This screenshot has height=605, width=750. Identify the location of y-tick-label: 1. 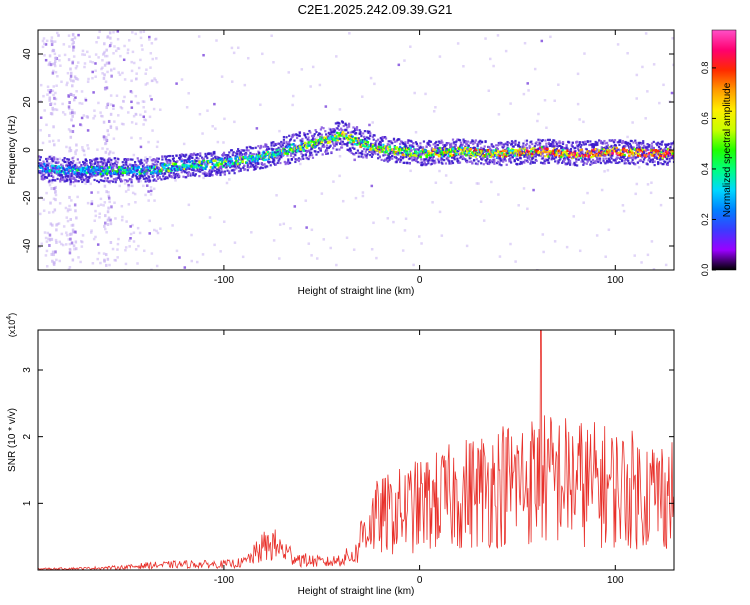
(27, 503).